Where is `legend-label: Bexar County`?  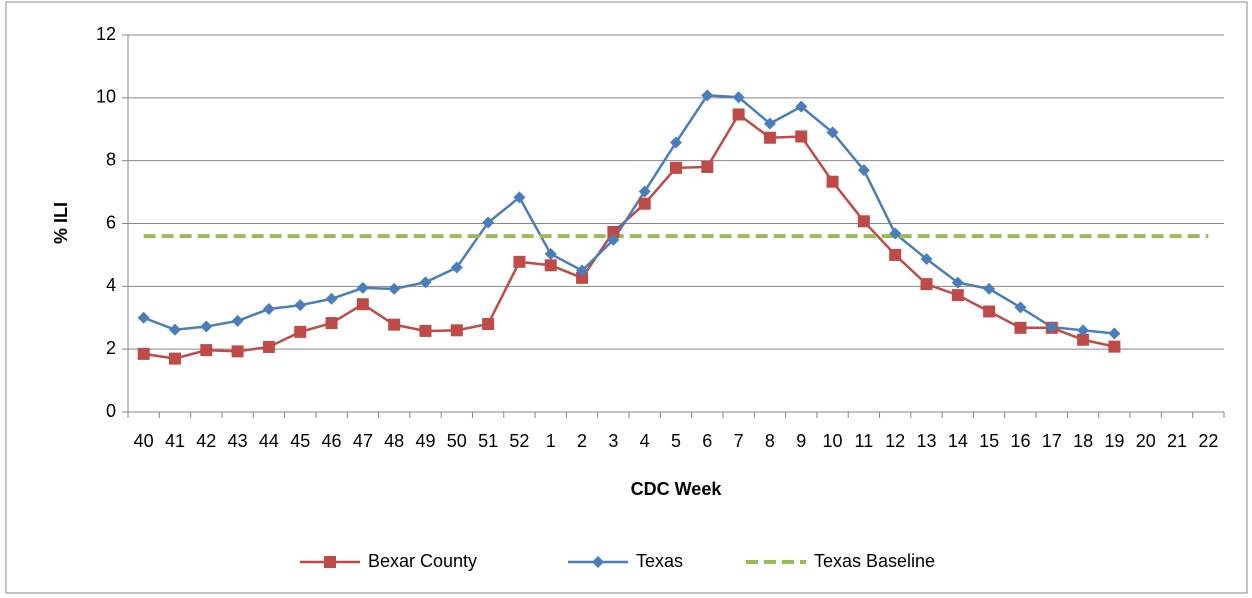 legend-label: Bexar County is located at coordinates (422, 561).